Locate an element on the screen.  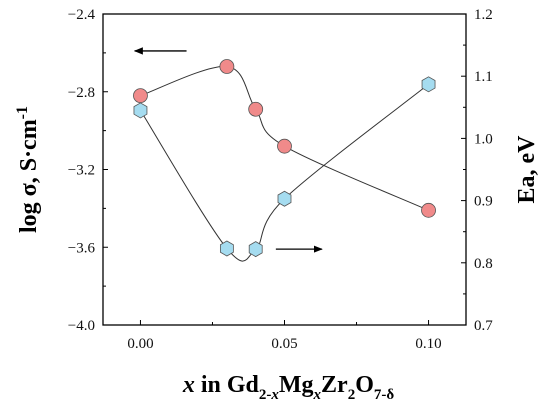
x-axis-title-part-6: Zr is located at coordinates (334, 385).